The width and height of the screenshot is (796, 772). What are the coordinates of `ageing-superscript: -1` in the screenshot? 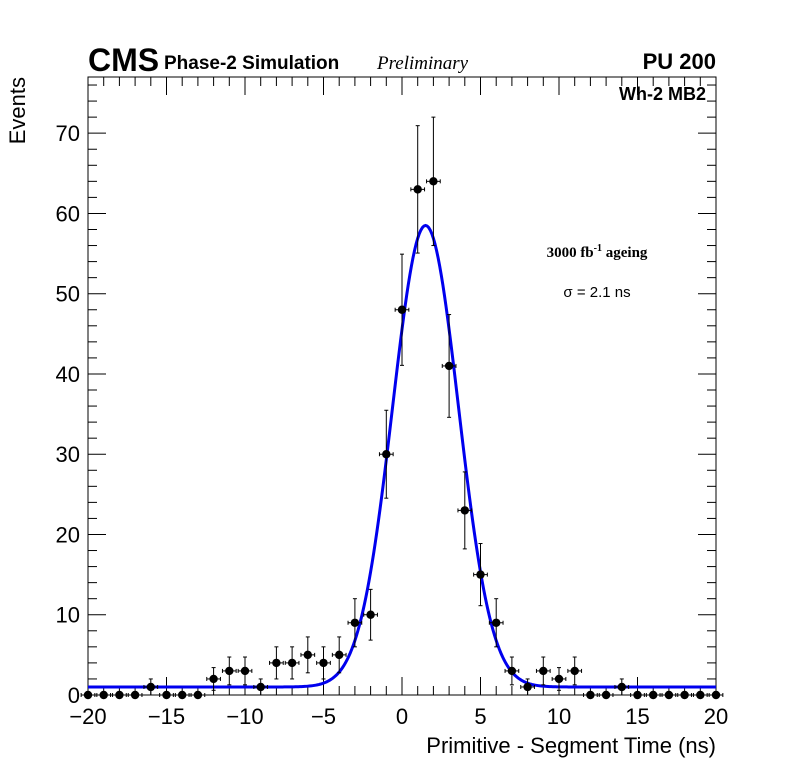 It's located at (598, 248).